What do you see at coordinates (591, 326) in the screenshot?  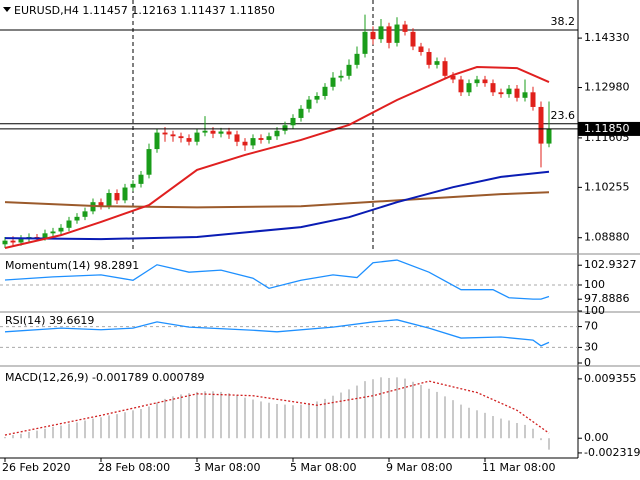 I see `y-tick-label: 70` at bounding box center [591, 326].